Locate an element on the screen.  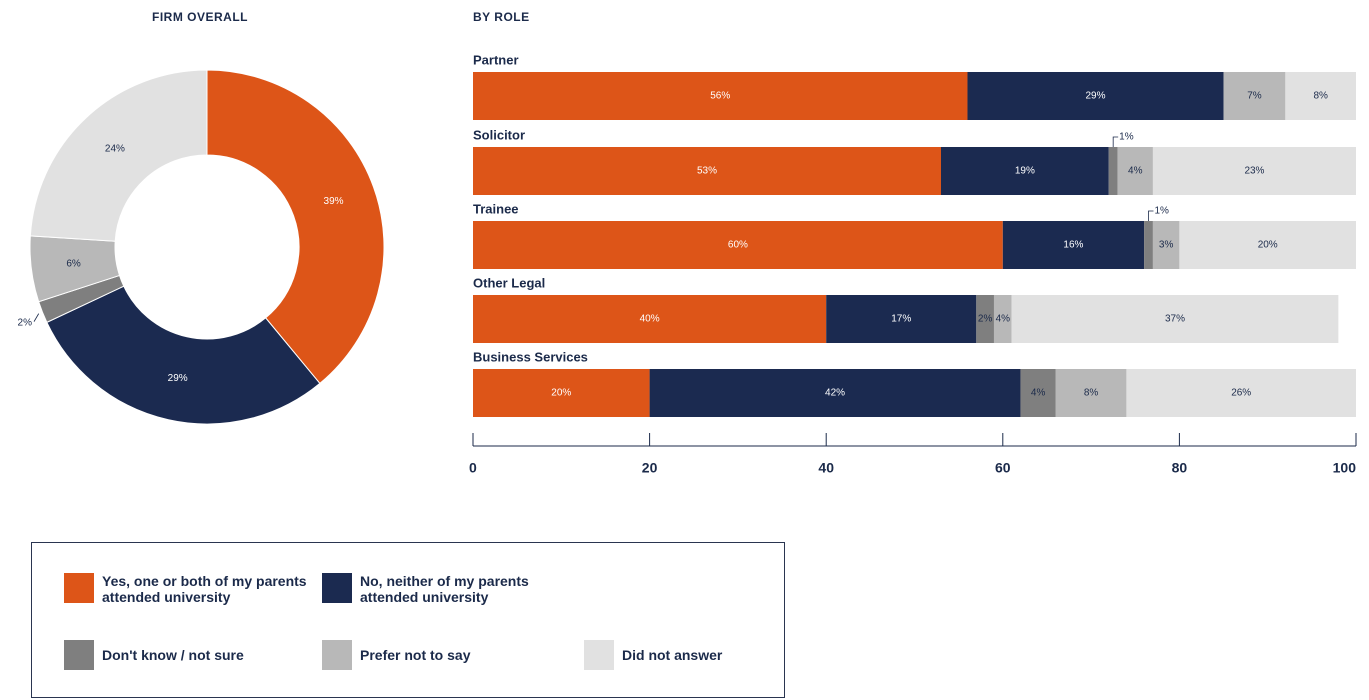
donut-label-no: 29% is located at coordinates (178, 378).